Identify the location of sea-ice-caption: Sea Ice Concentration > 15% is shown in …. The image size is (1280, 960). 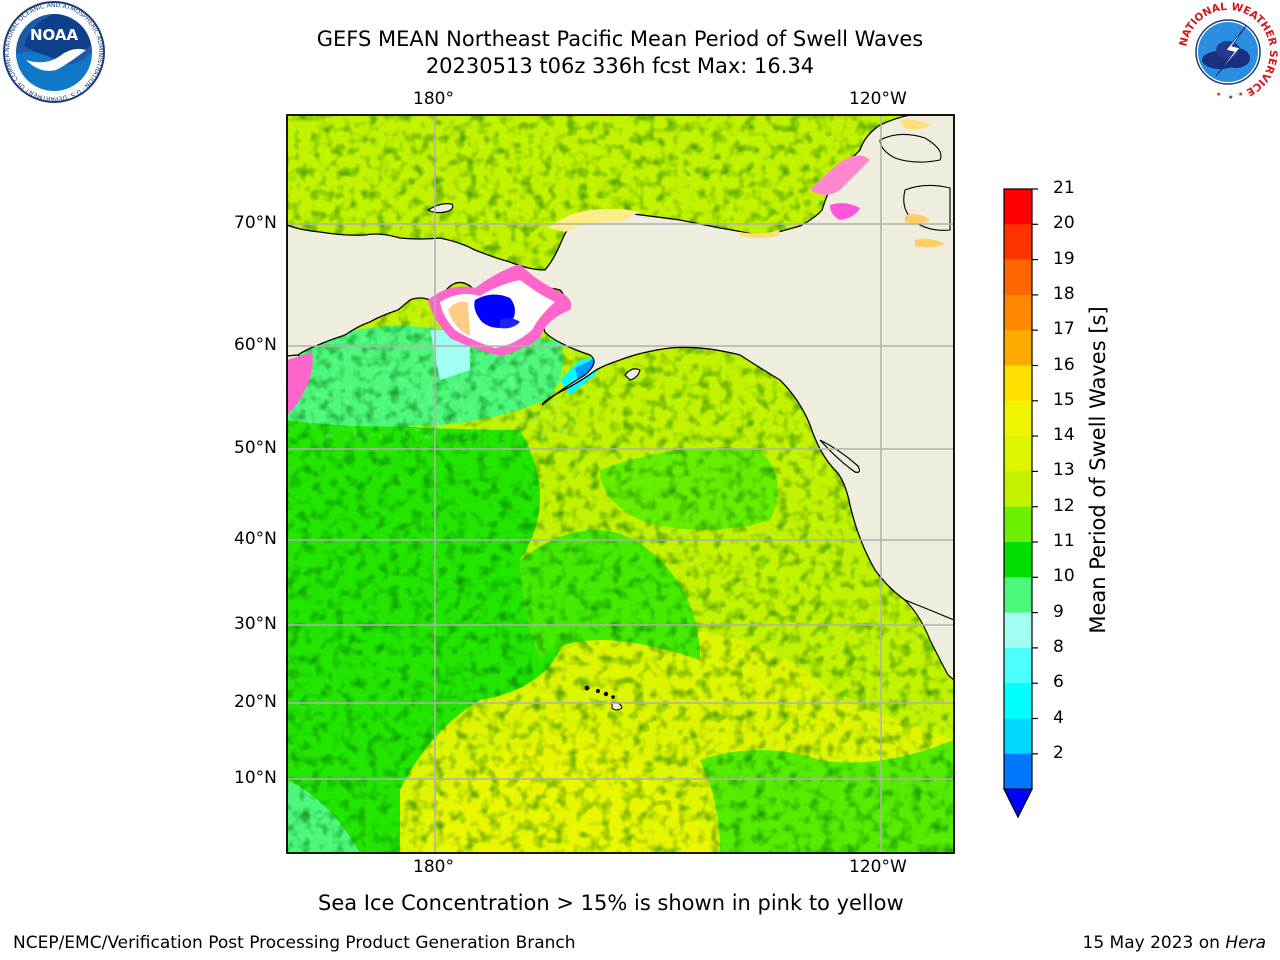
(611, 903).